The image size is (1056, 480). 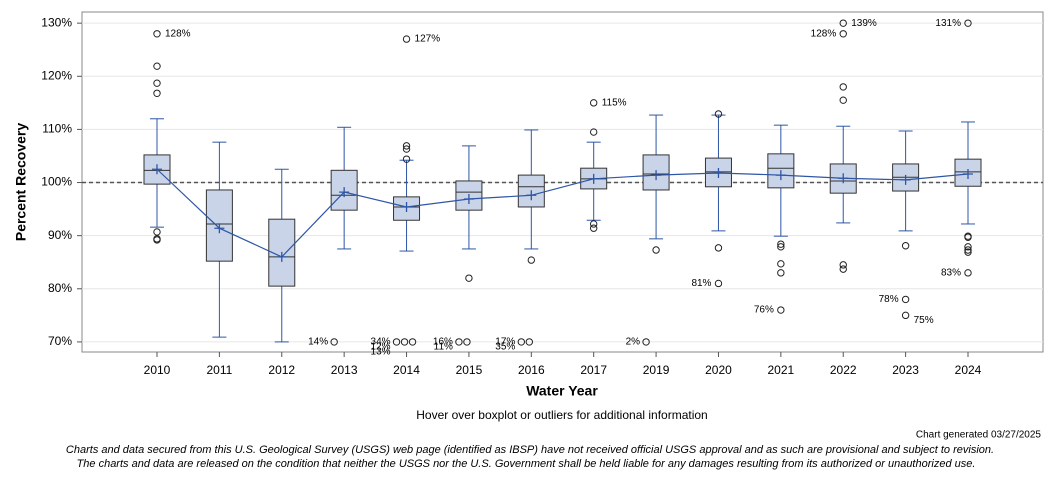 What do you see at coordinates (56, 75) in the screenshot?
I see `y-tick-label: 120%` at bounding box center [56, 75].